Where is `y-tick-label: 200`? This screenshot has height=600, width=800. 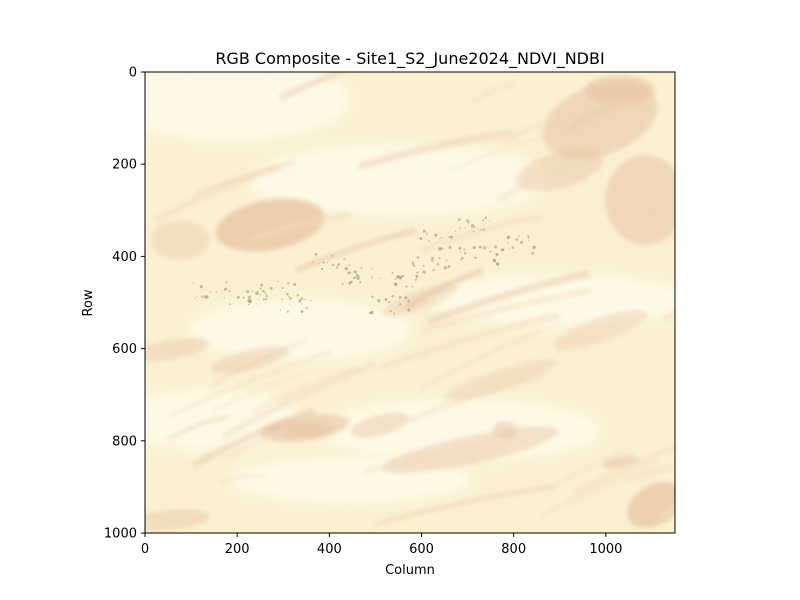
y-tick-label: 200 is located at coordinates (124, 165).